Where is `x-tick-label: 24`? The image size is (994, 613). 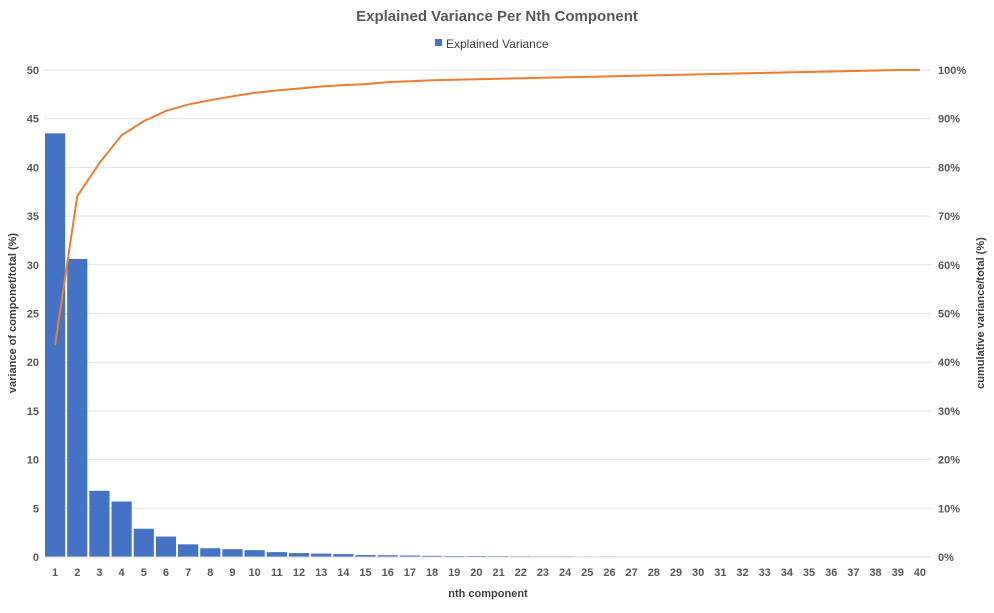
x-tick-label: 24 is located at coordinates (565, 573).